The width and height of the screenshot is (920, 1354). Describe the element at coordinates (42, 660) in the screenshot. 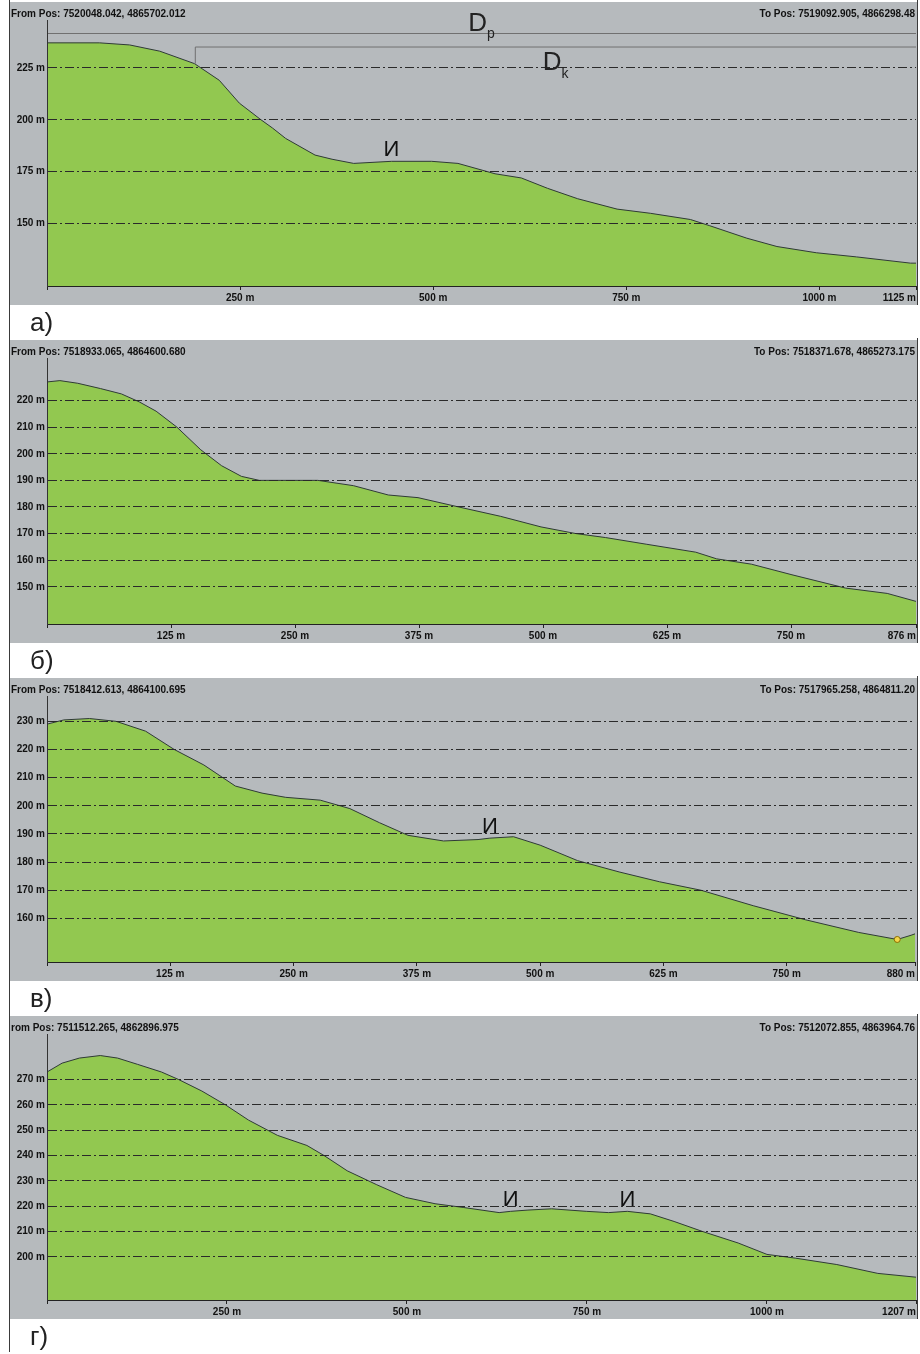

I see `text: б)` at that location.